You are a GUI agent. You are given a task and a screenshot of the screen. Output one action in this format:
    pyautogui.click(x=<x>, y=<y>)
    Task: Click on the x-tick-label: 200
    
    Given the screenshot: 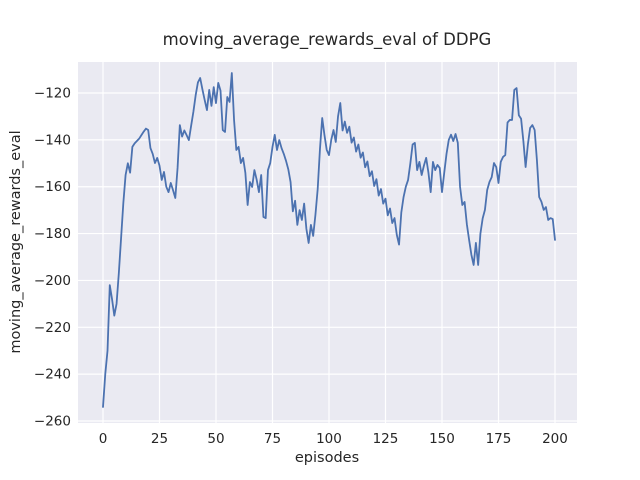 What is the action you would take?
    pyautogui.click(x=555, y=439)
    